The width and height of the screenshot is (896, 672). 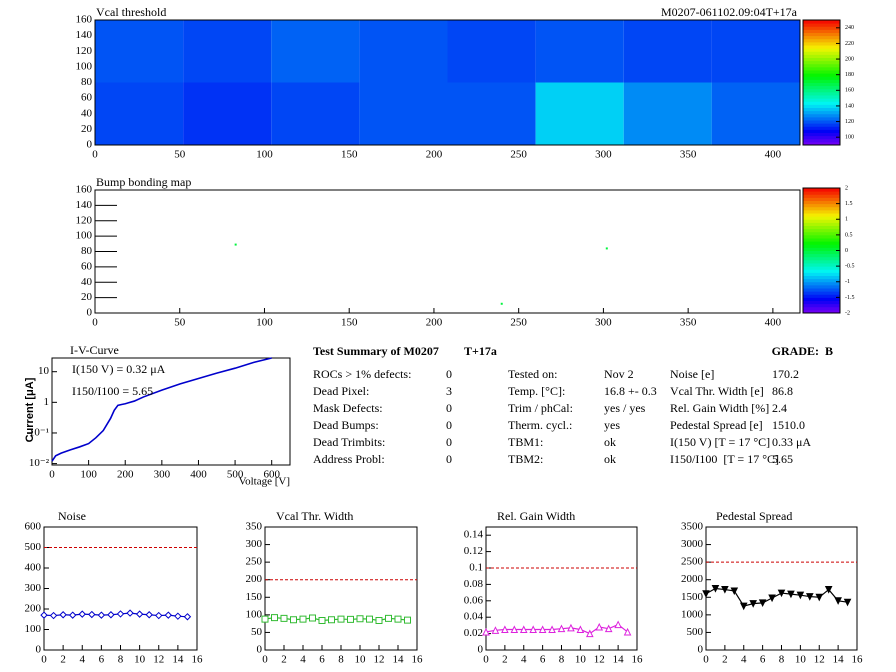 What do you see at coordinates (782, 391) in the screenshot?
I see `summary-value: 86.8` at bounding box center [782, 391].